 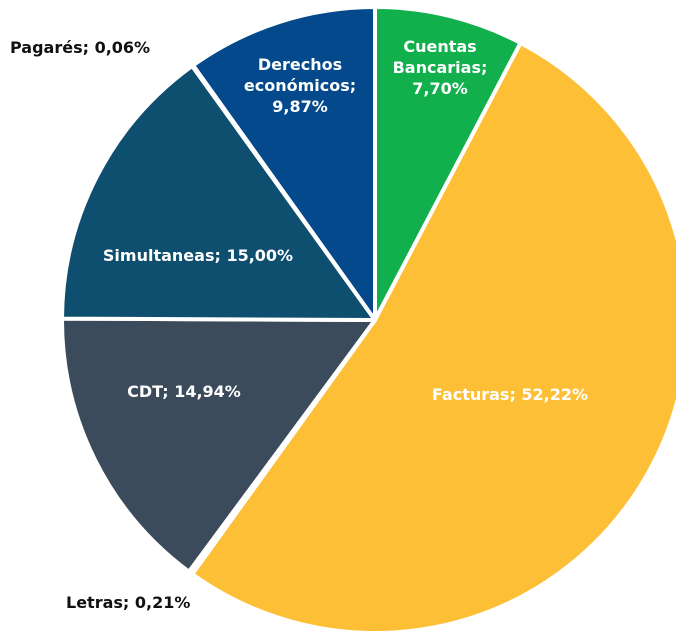 I want to click on slice-label: Letras; 0,21%, so click(x=128, y=602).